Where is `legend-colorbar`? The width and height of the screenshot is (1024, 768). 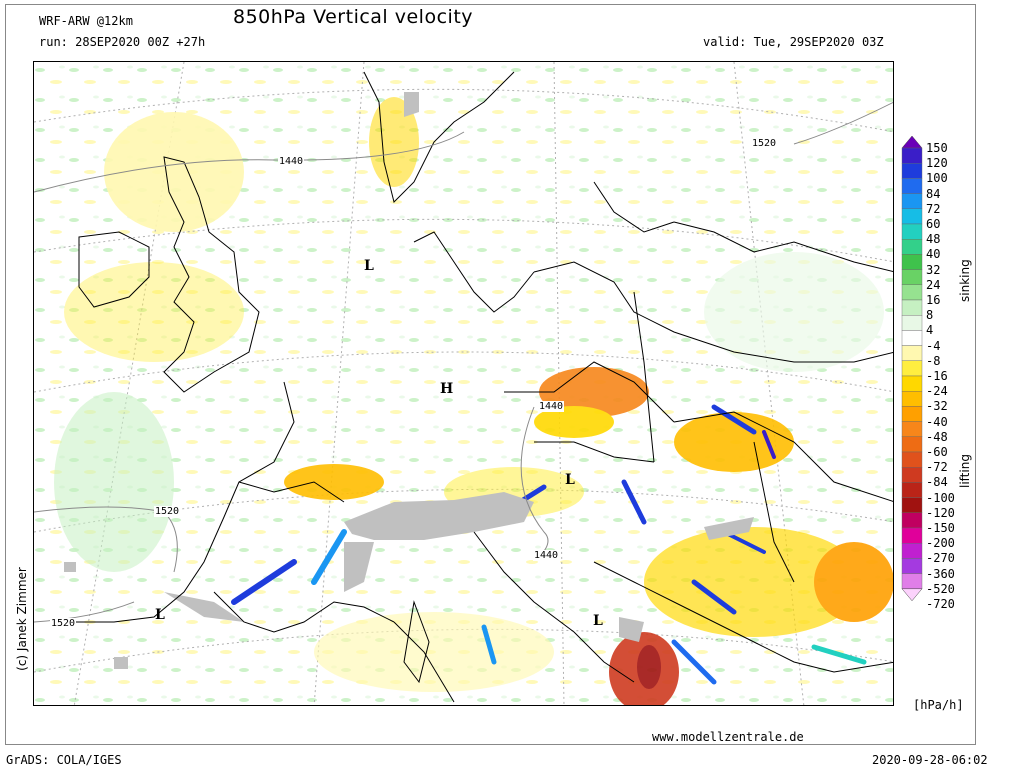 legend-colorbar is located at coordinates (912, 369).